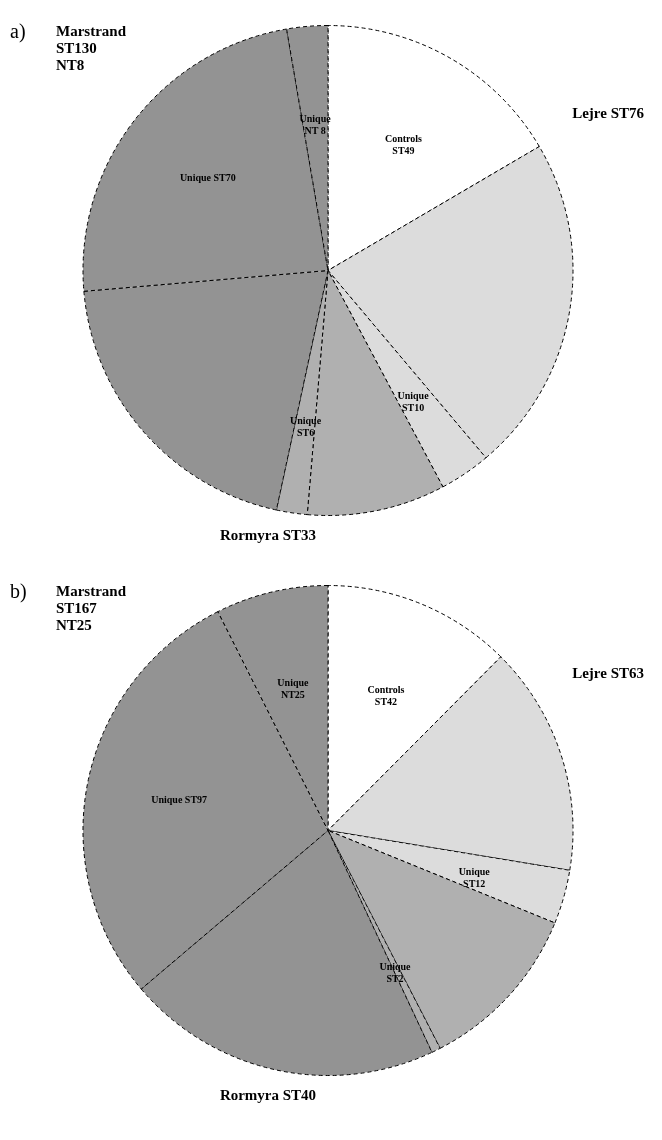 This screenshot has width=662, height=1140. I want to click on text: Lejre ST63, so click(608, 673).